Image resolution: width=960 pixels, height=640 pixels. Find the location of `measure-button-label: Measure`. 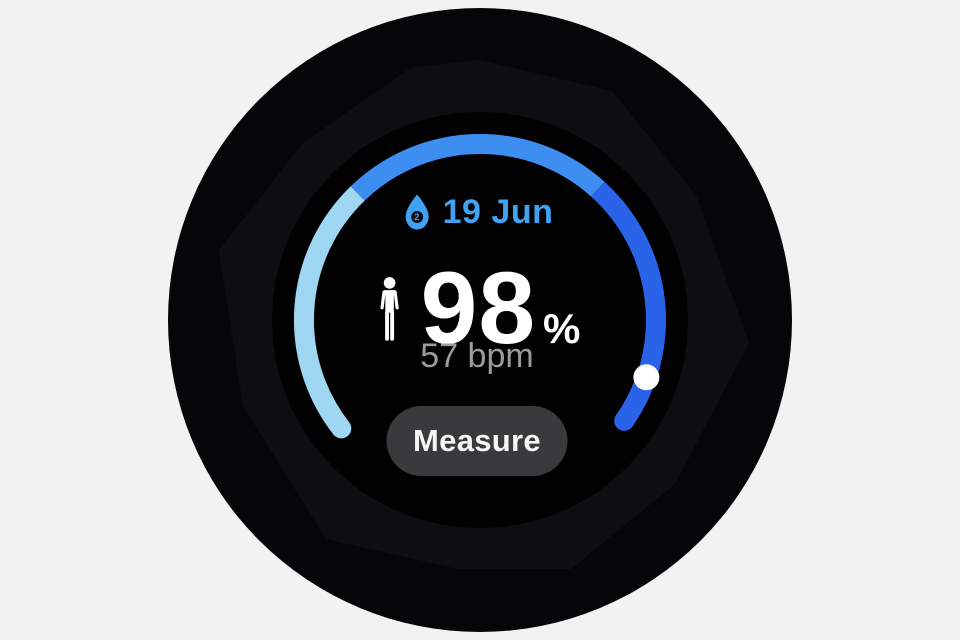

measure-button-label: Measure is located at coordinates (477, 440).